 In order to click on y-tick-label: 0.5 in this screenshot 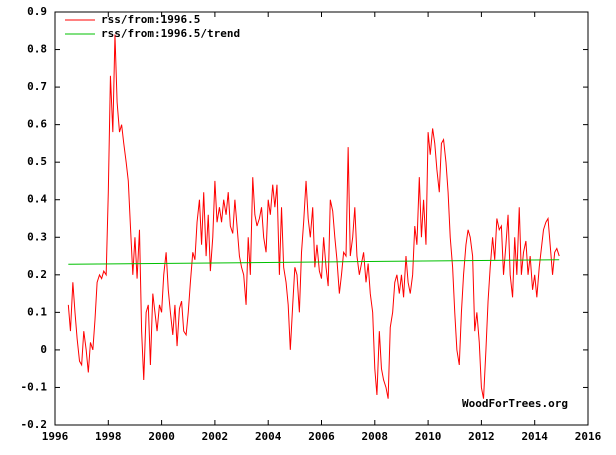, I will do `click(37, 161)`.